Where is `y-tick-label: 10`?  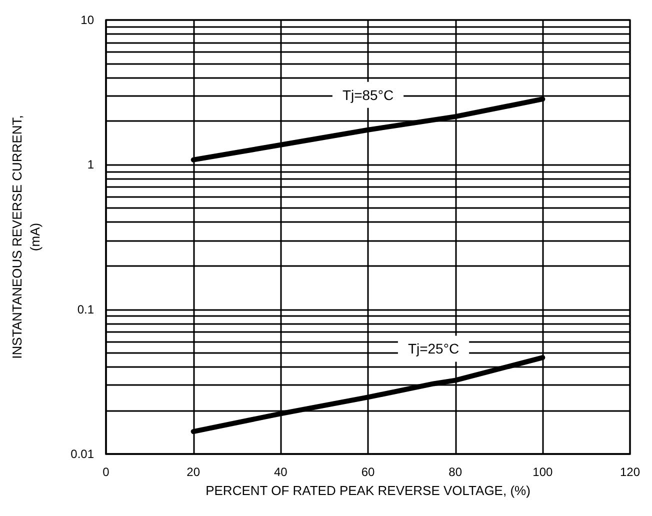
y-tick-label: 10 is located at coordinates (87, 20).